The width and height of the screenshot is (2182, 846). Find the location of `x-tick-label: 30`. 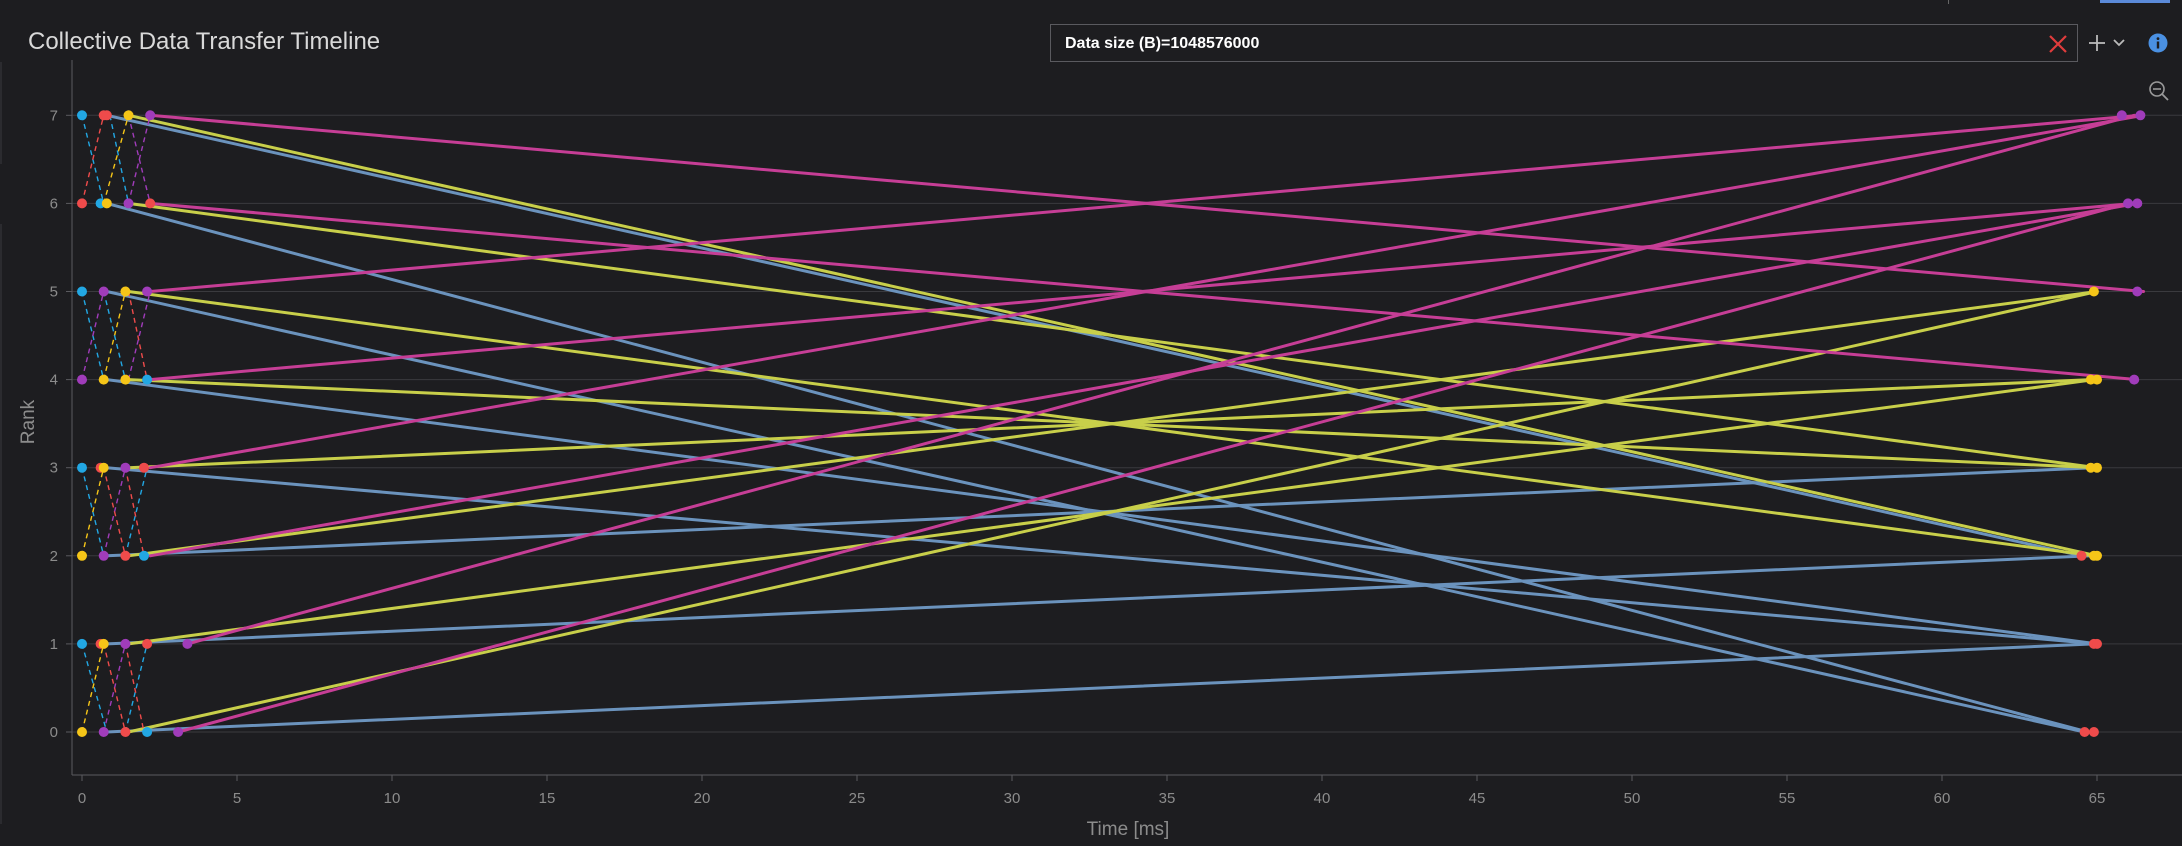

x-tick-label: 30 is located at coordinates (1012, 798).